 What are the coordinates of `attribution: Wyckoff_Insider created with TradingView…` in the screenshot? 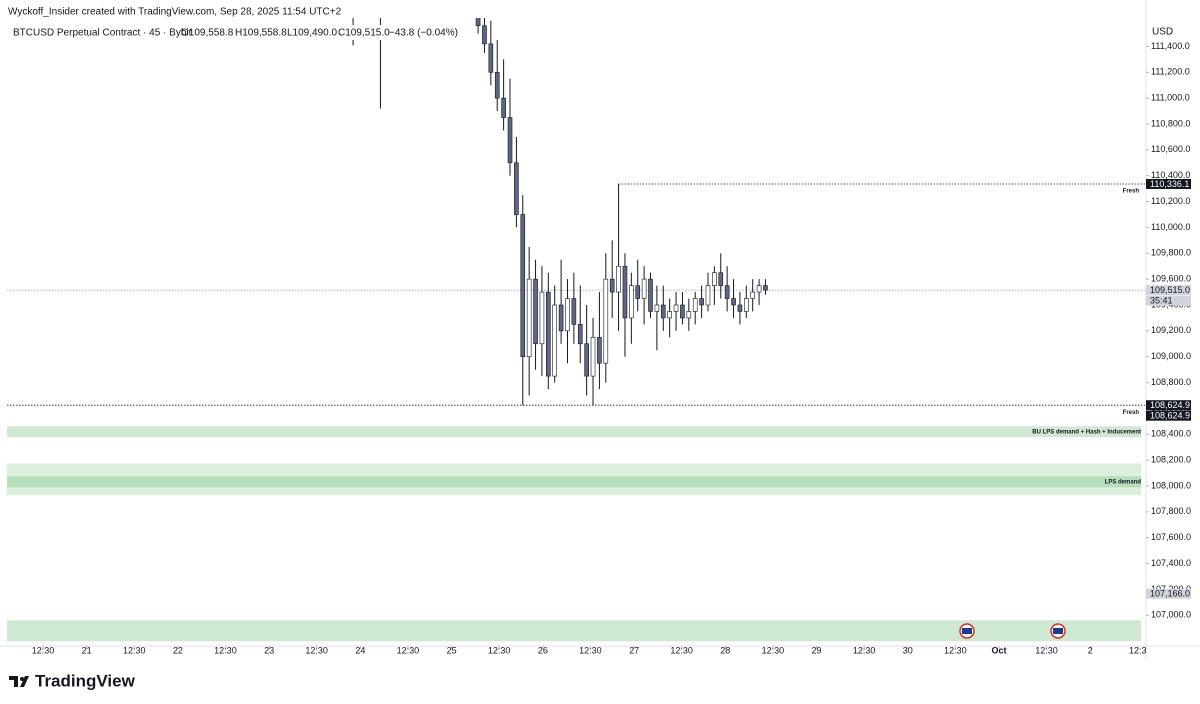 It's located at (175, 12).